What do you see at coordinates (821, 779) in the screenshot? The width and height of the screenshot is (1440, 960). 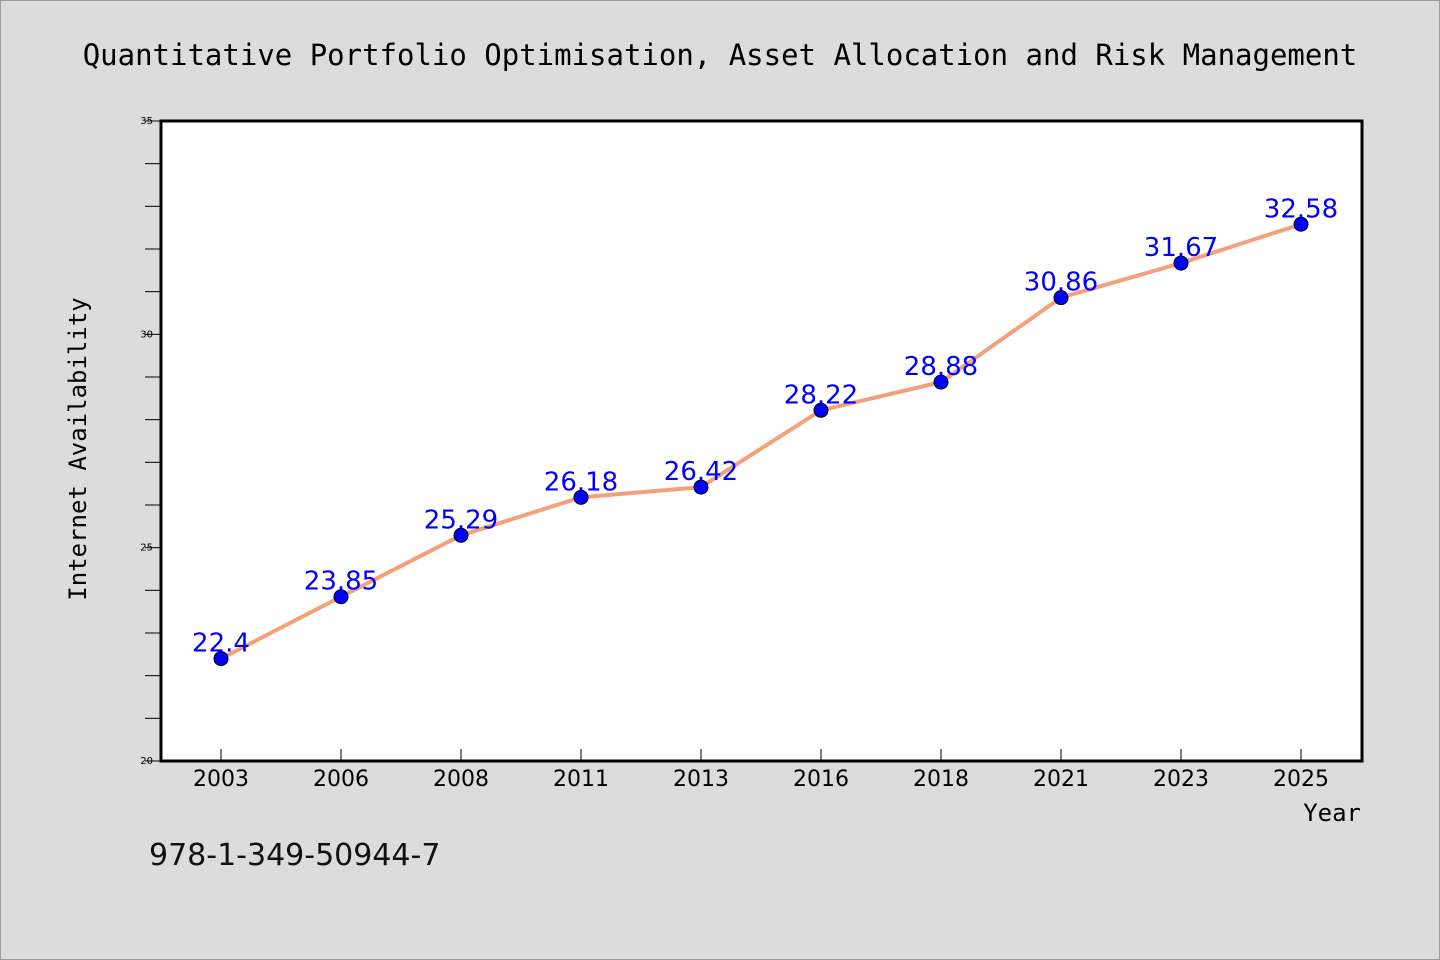 I see `x-tick-label: 2016` at bounding box center [821, 779].